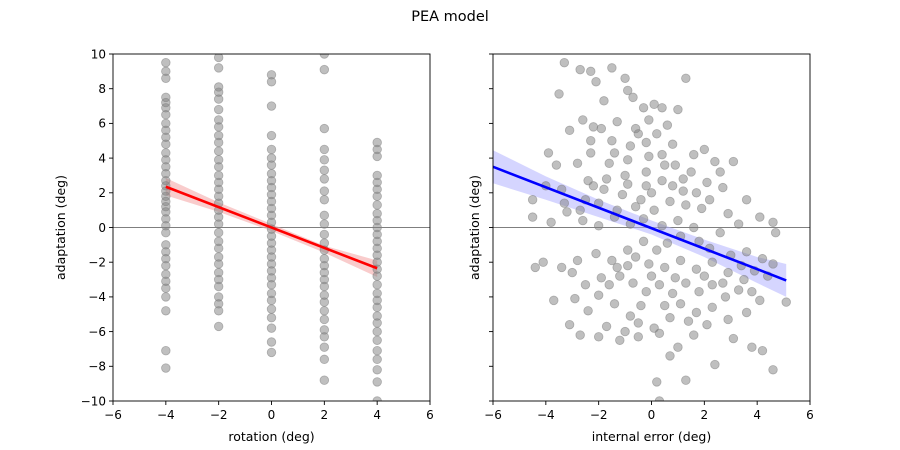  Describe the element at coordinates (652, 415) in the screenshot. I see `right-x-tick-label: 0` at that location.